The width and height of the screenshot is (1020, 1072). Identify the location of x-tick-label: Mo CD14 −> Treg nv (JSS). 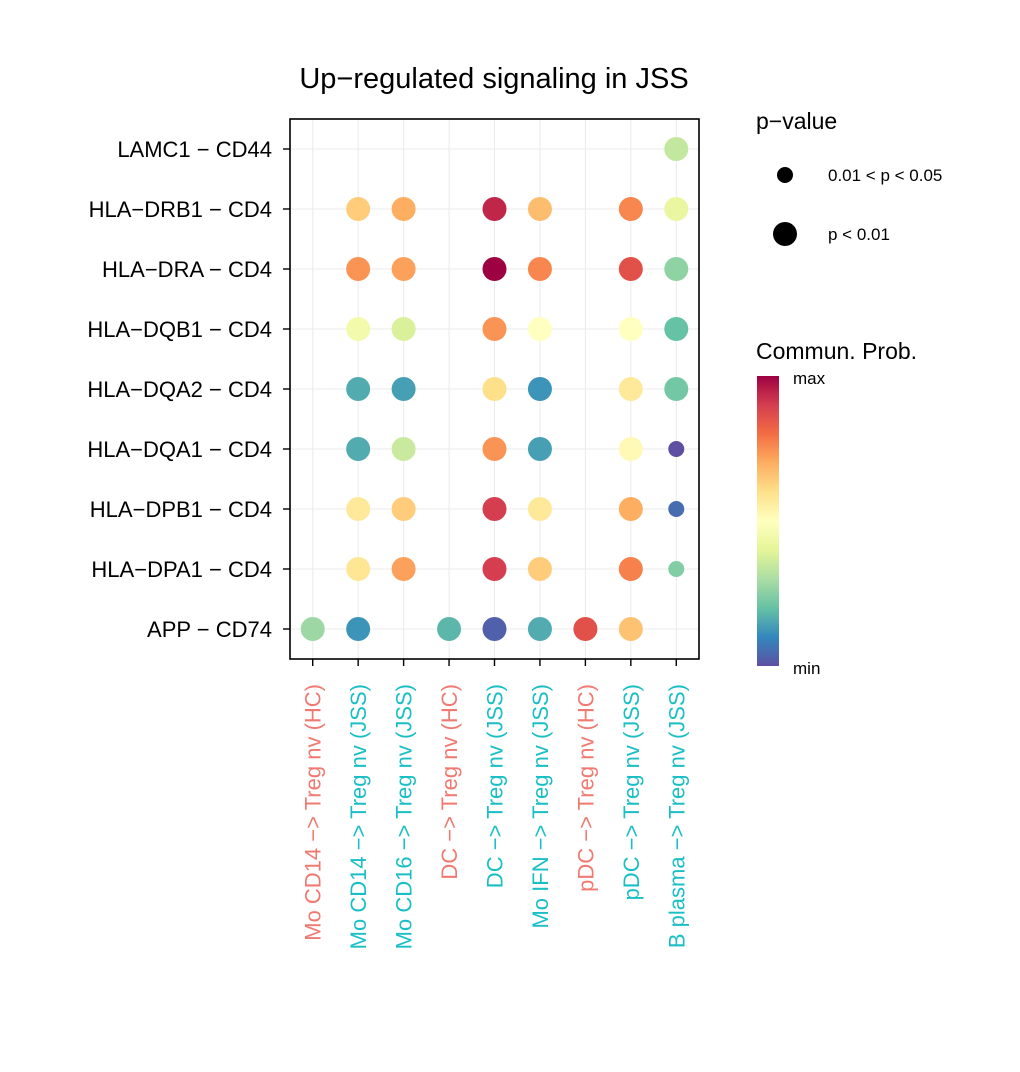
(358, 816).